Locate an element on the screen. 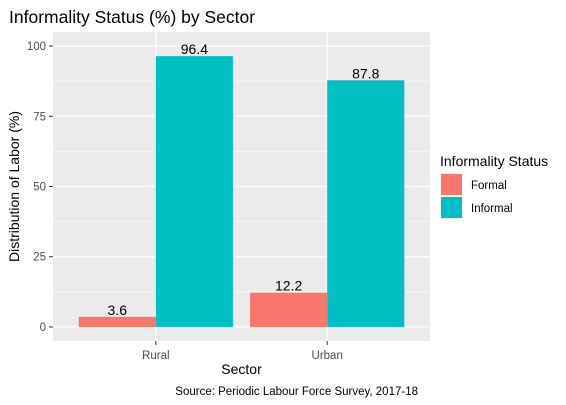 The height and width of the screenshot is (405, 566). y-tick-label: 0 is located at coordinates (43, 328).